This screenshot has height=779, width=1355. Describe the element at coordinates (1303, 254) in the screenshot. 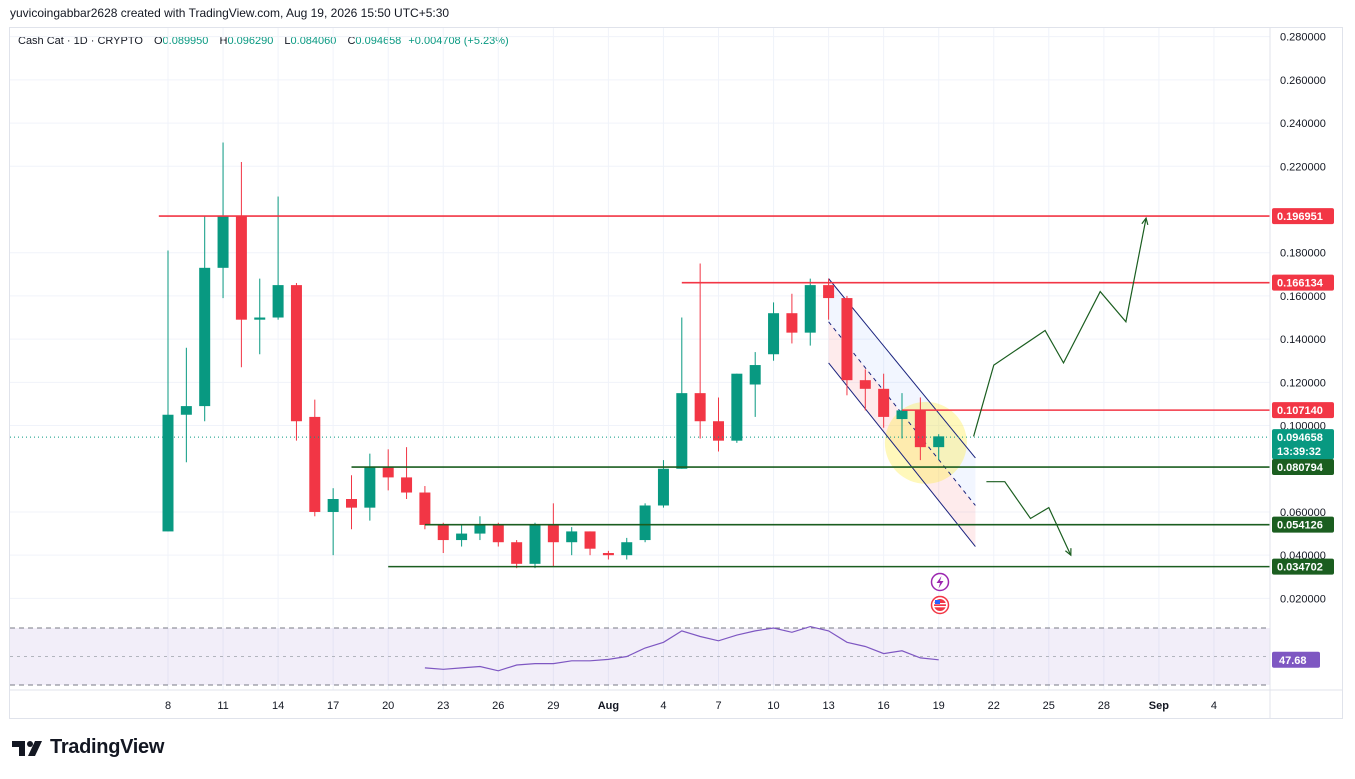

I see `y-tick-label: 0.180000` at that location.